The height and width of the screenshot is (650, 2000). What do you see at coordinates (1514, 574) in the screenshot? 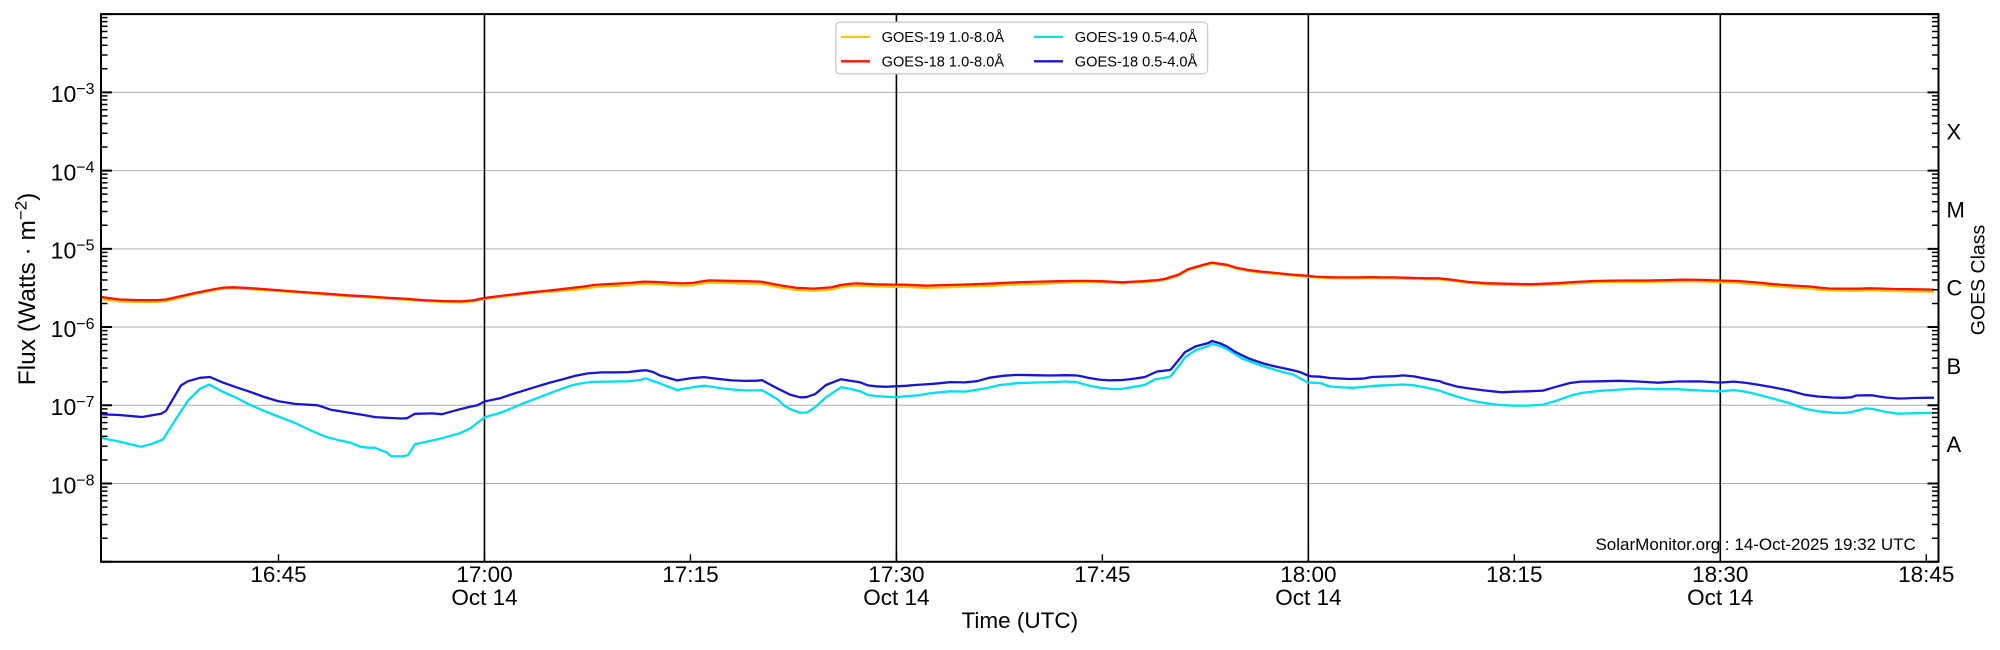
I see `svg-text: 18:15` at bounding box center [1514, 574].